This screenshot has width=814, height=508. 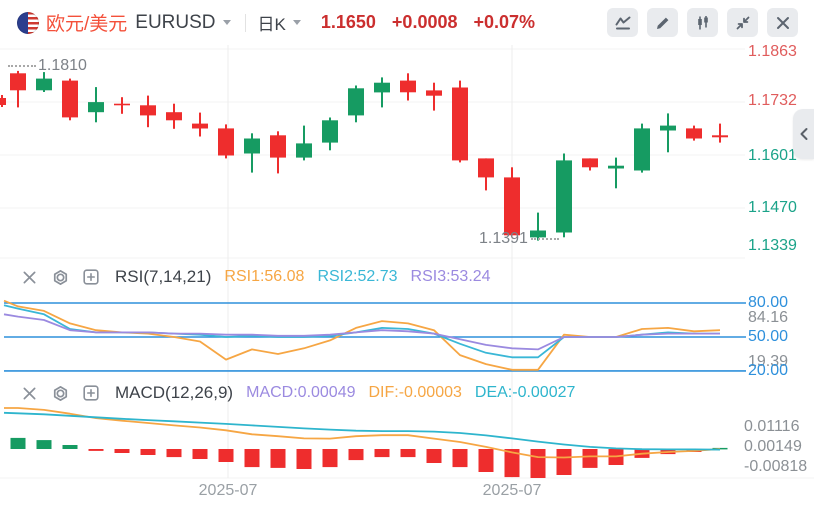 I want to click on rsi2-value: RSI2:52.73, so click(x=357, y=276).